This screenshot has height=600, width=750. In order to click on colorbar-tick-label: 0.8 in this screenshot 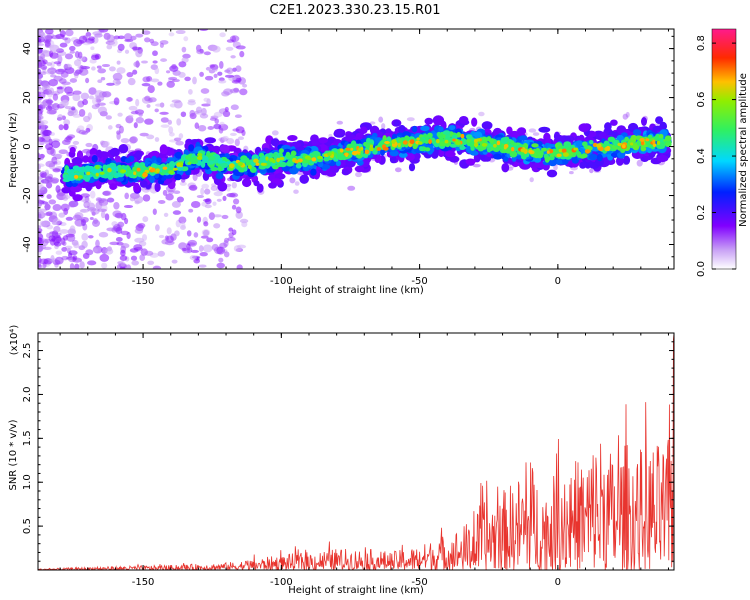, I will do `click(701, 43)`.